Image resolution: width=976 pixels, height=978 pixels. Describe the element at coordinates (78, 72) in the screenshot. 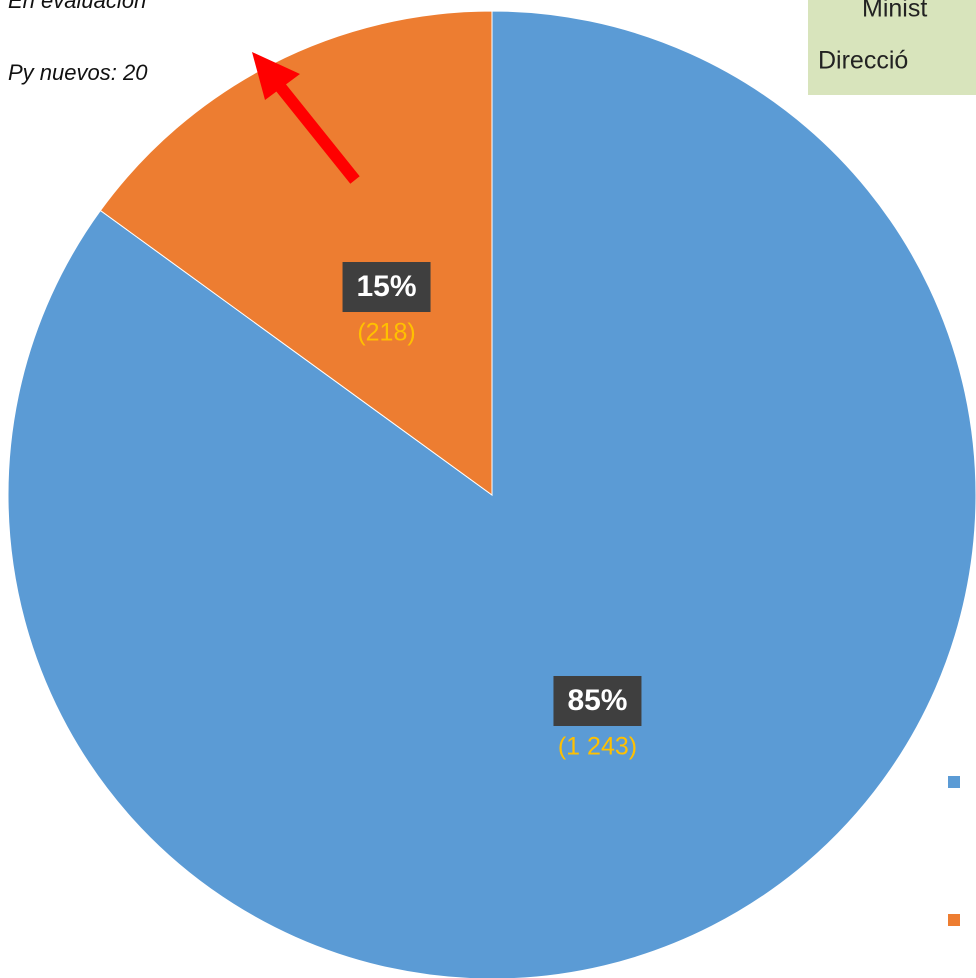

I see `annotation: Py nuevos: 20` at that location.